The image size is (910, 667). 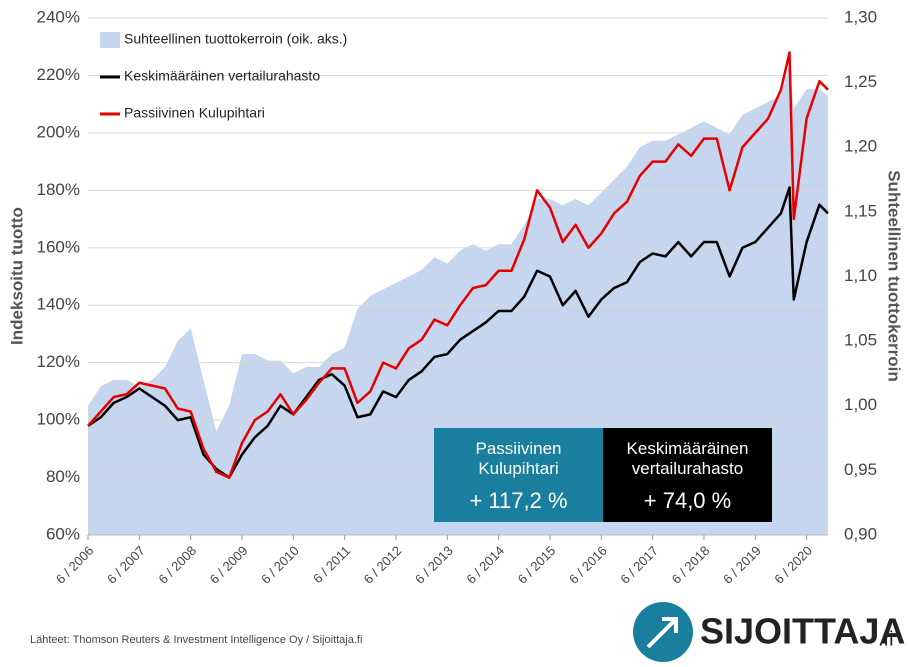 I want to click on y2-tick-label: 1,10, so click(x=860, y=275).